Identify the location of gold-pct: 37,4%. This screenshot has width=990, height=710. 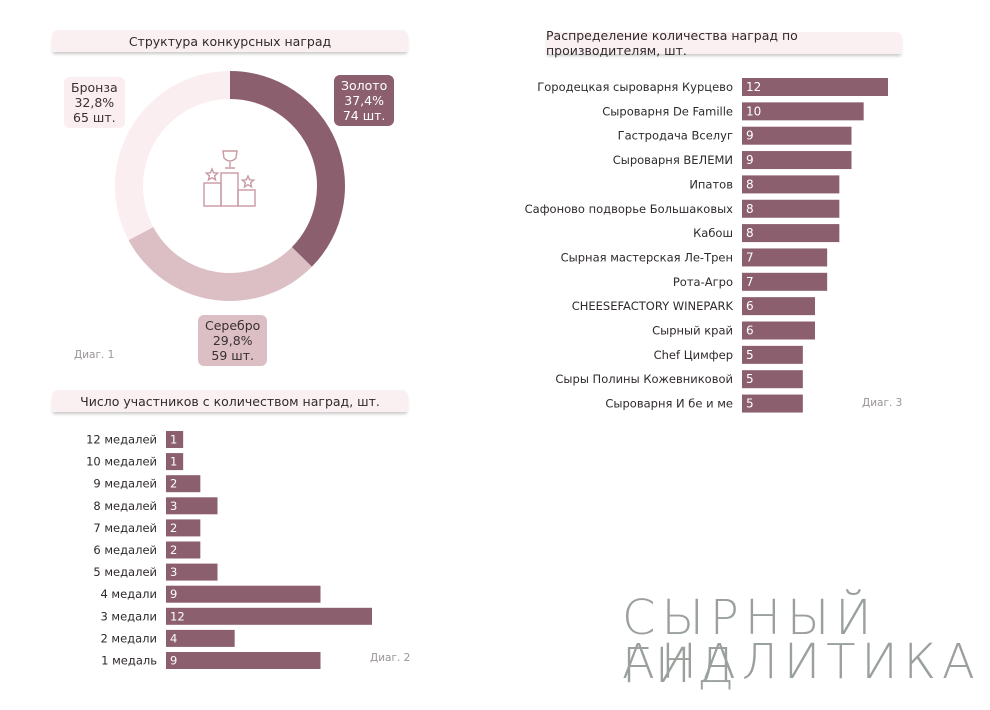
(364, 100).